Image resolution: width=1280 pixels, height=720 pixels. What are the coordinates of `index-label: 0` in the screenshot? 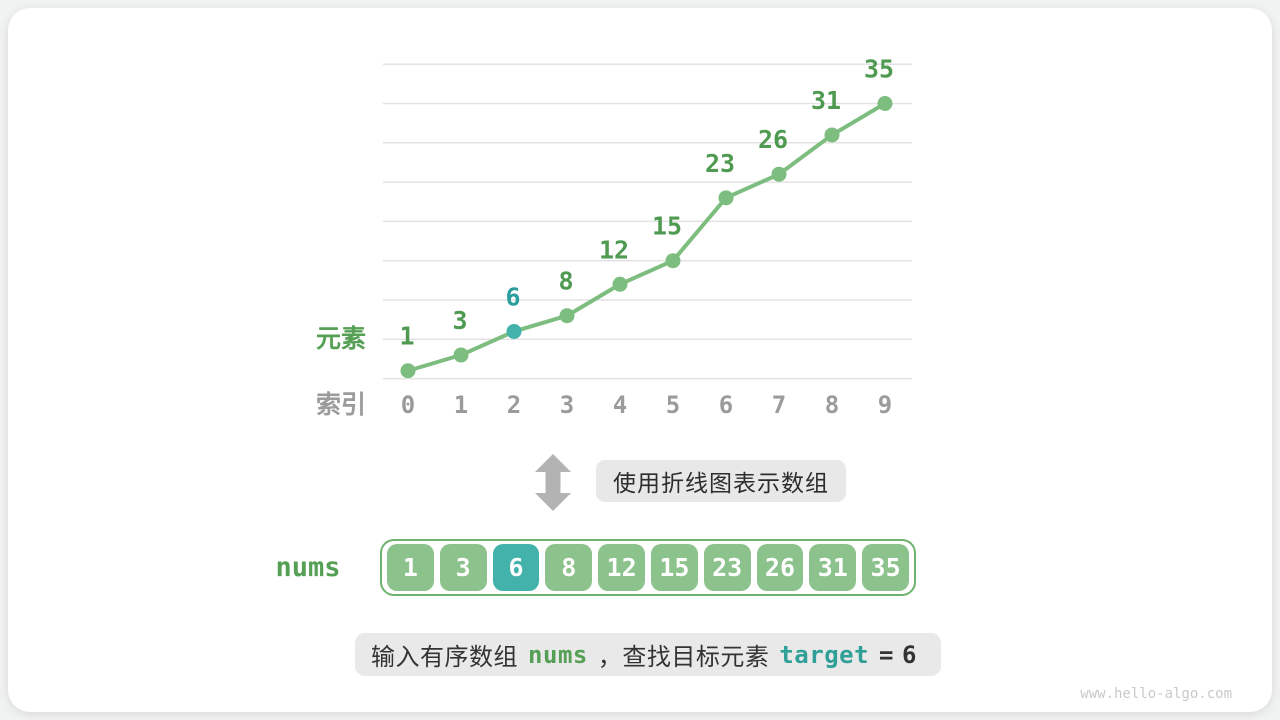 It's located at (408, 405).